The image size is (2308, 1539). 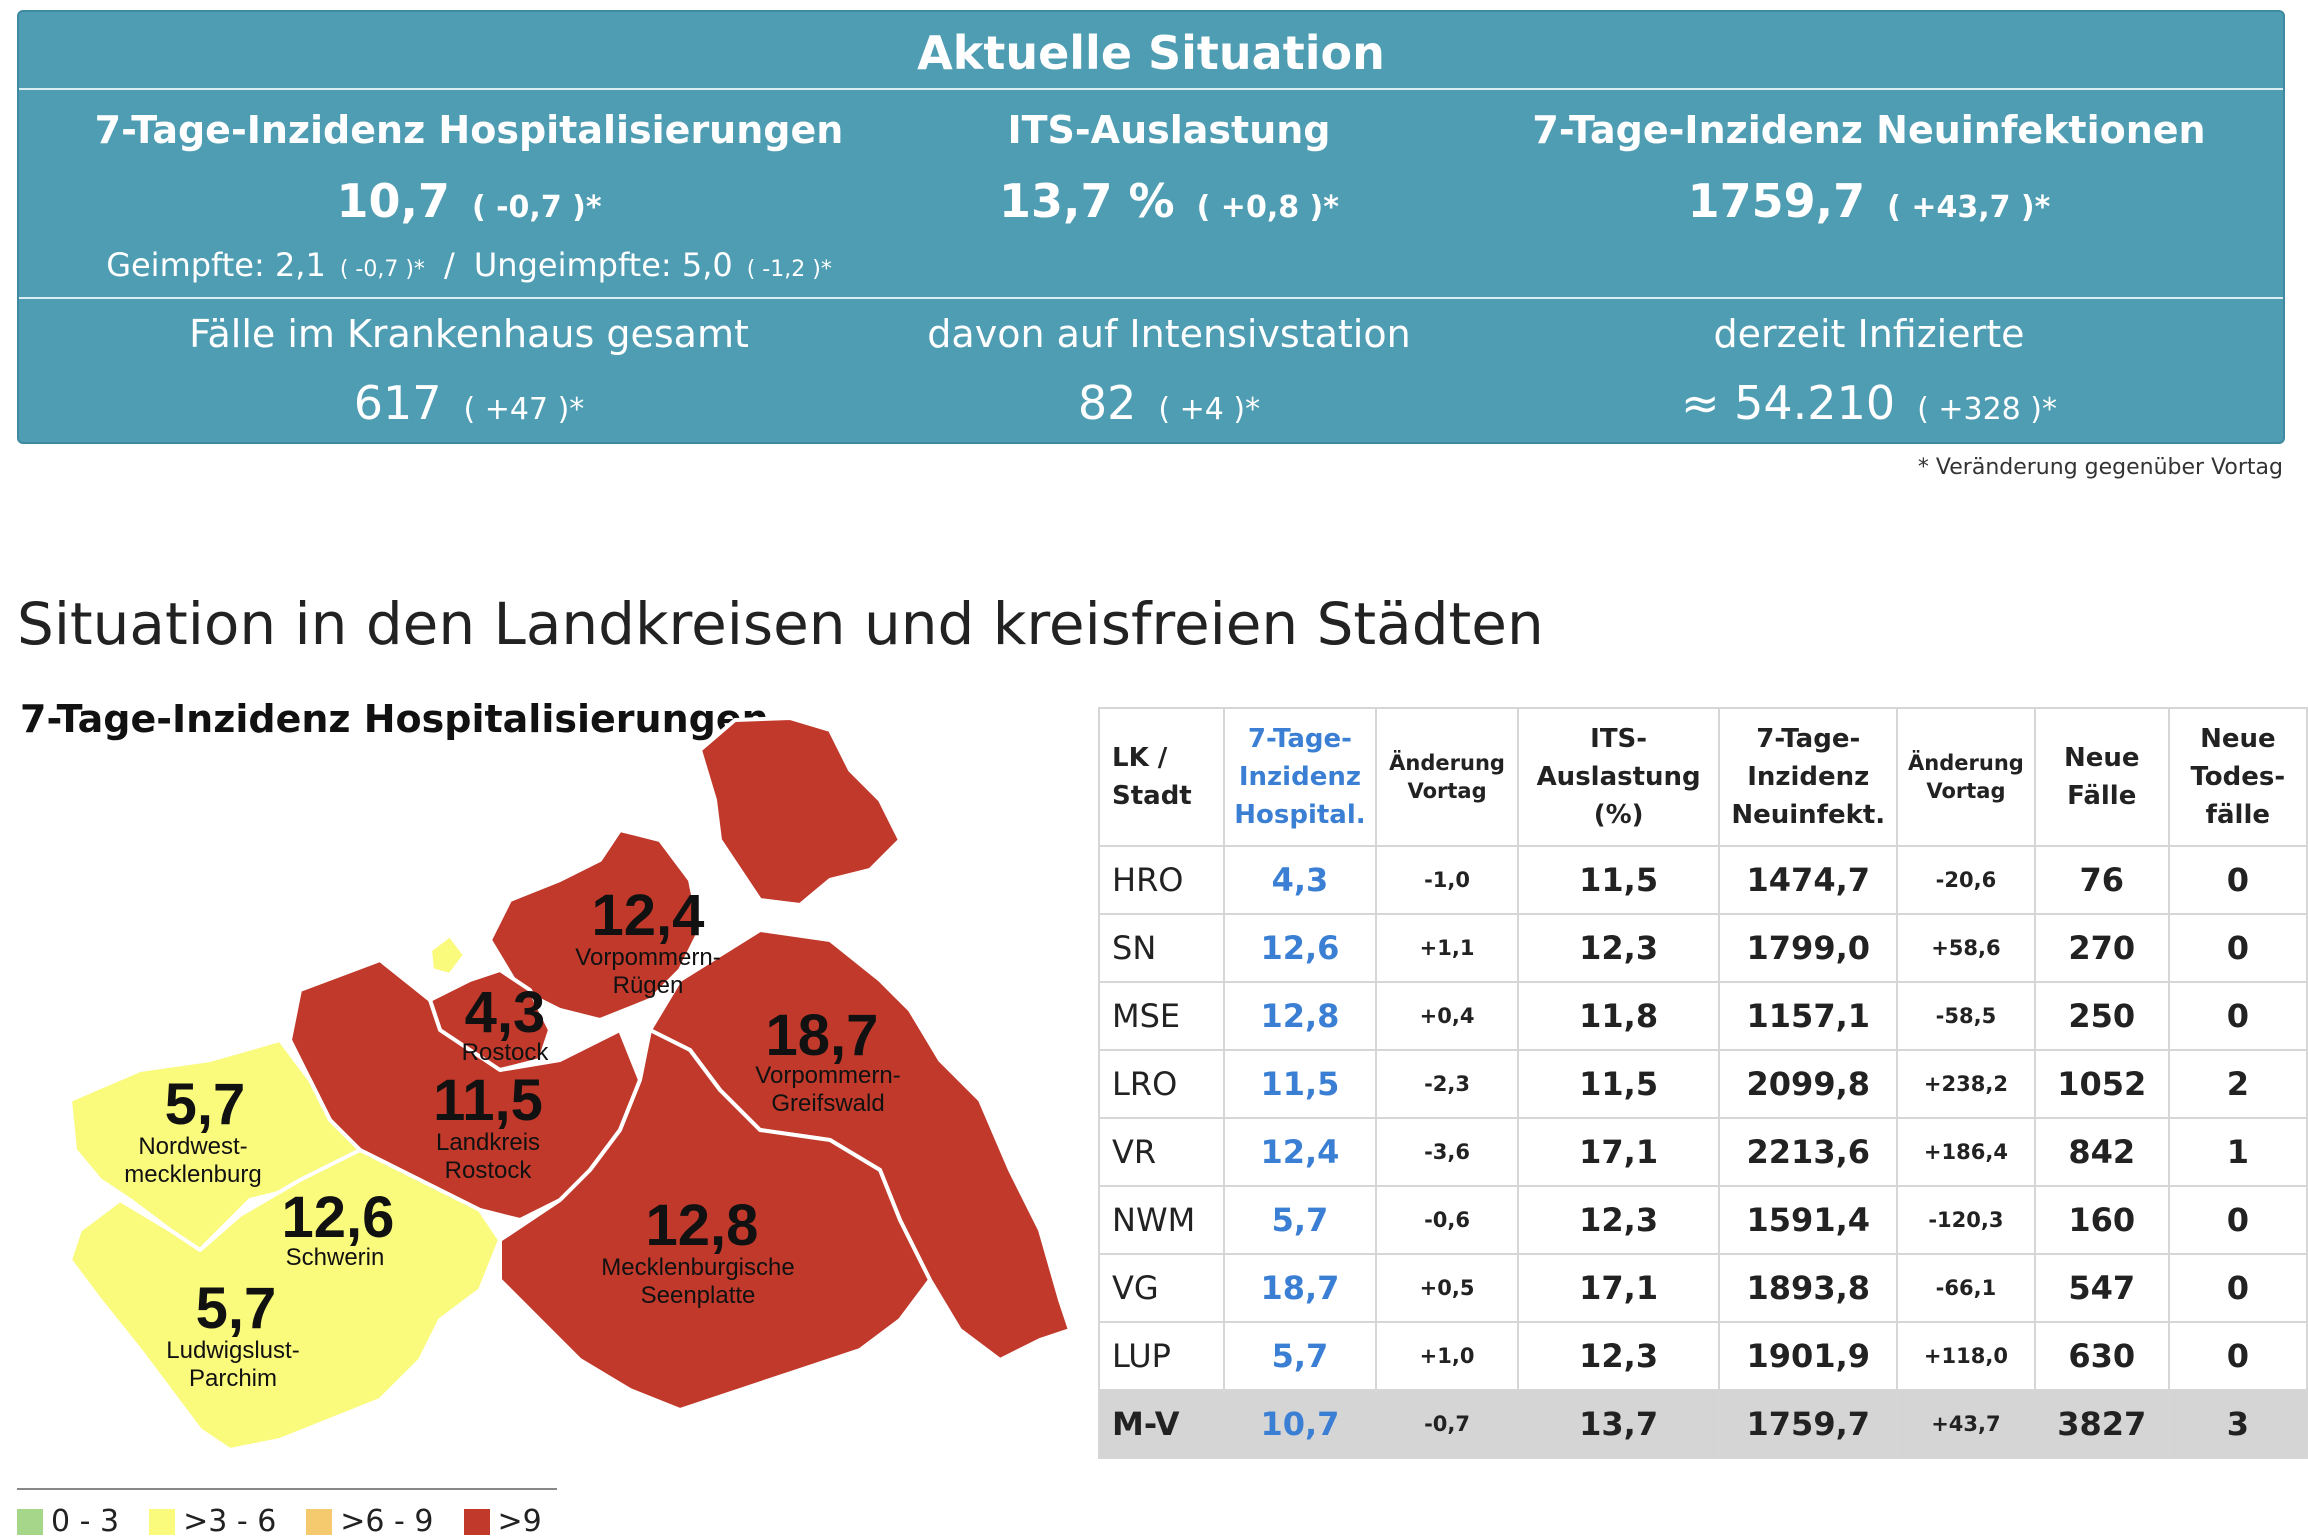 I want to click on hosp-incidence-label: 7-Tage-Inzidenz Hospitalisierungen, so click(x=469, y=130).